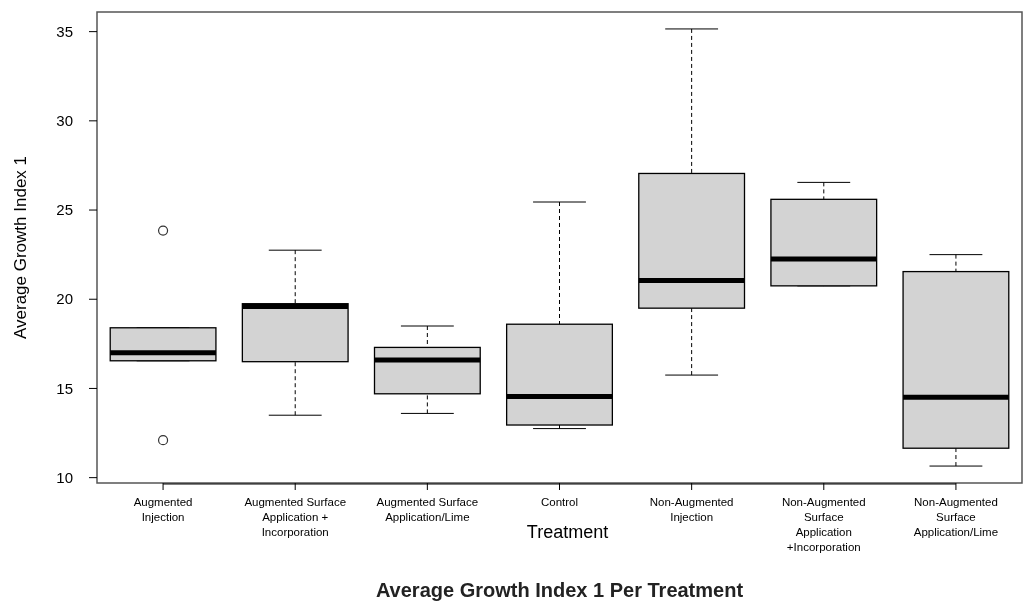 The image size is (1026, 604). I want to click on y-tick-label: 10, so click(64, 477).